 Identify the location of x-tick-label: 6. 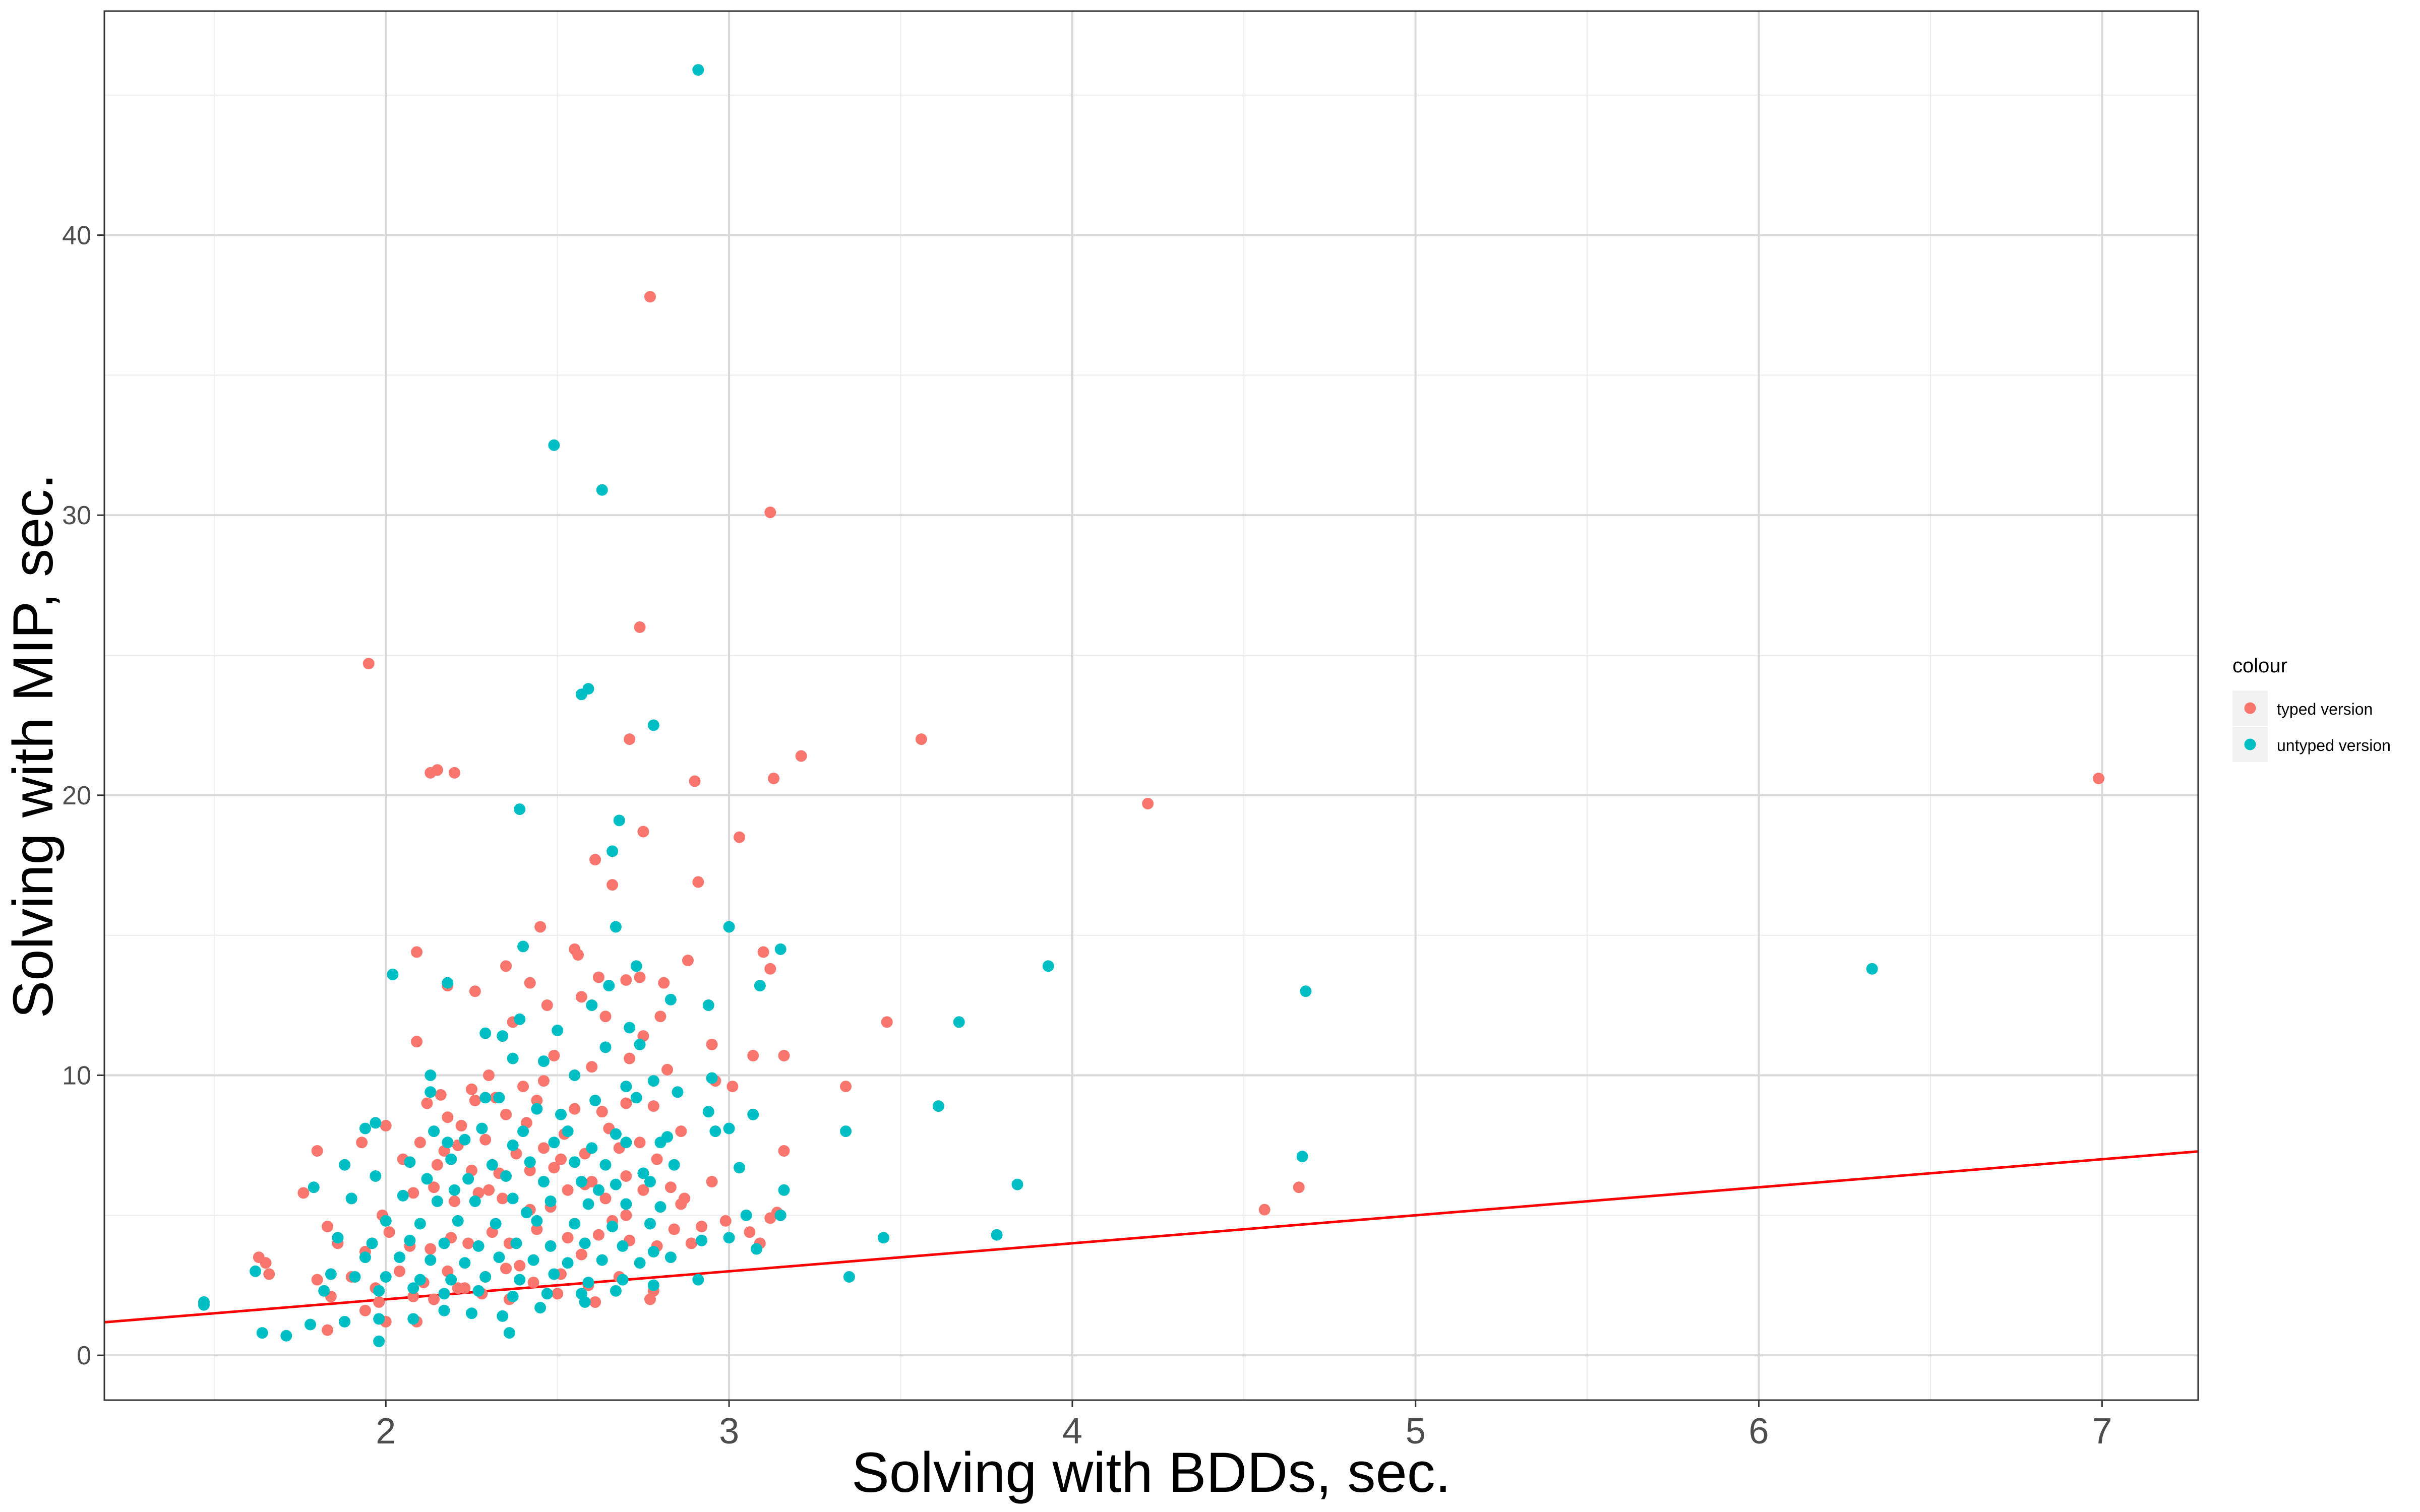
(1759, 1431).